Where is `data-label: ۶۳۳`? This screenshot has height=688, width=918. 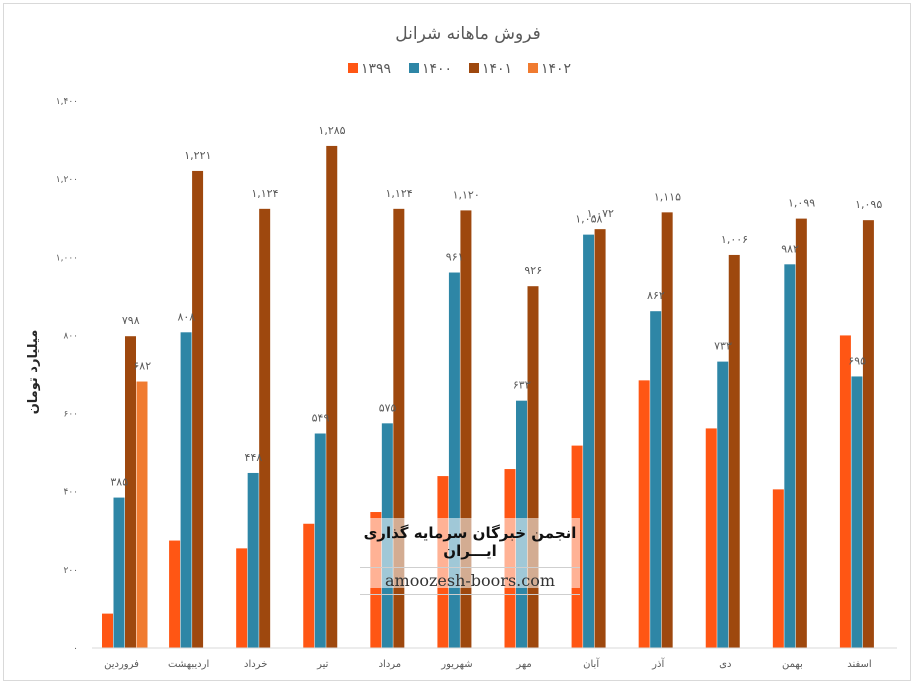 data-label: ۶۳۳ is located at coordinates (522, 385).